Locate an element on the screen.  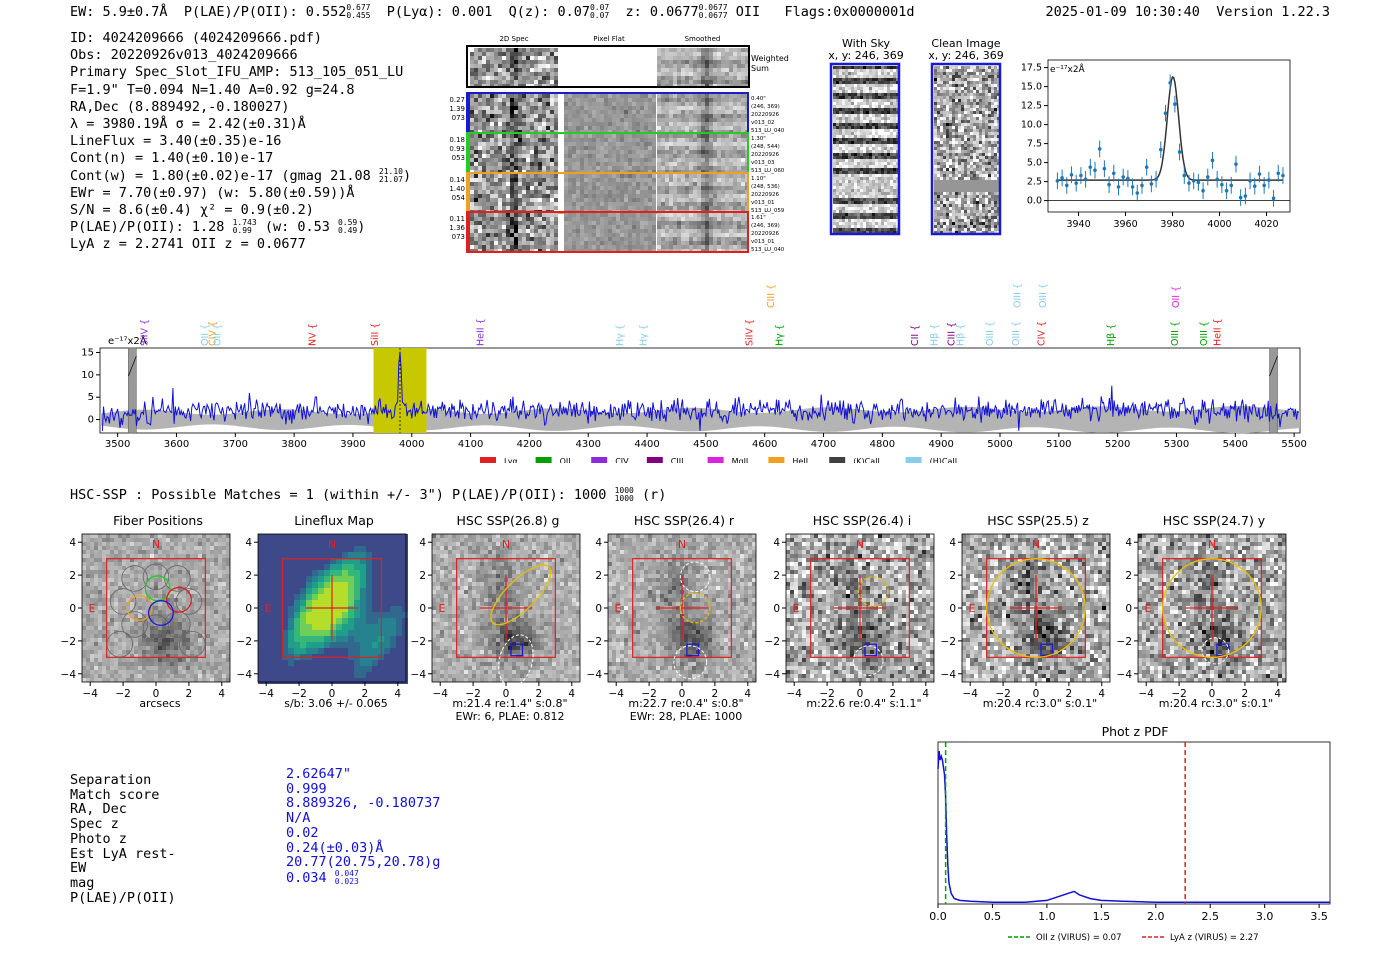
spec2d-sum-smoothed is located at coordinates (703, 68).